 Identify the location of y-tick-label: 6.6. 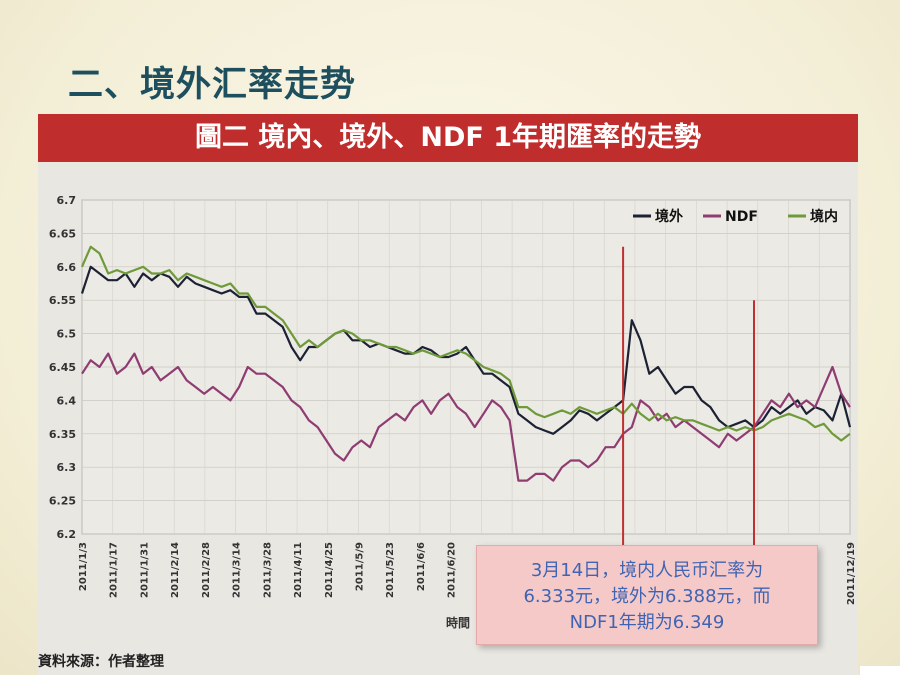
(67, 267).